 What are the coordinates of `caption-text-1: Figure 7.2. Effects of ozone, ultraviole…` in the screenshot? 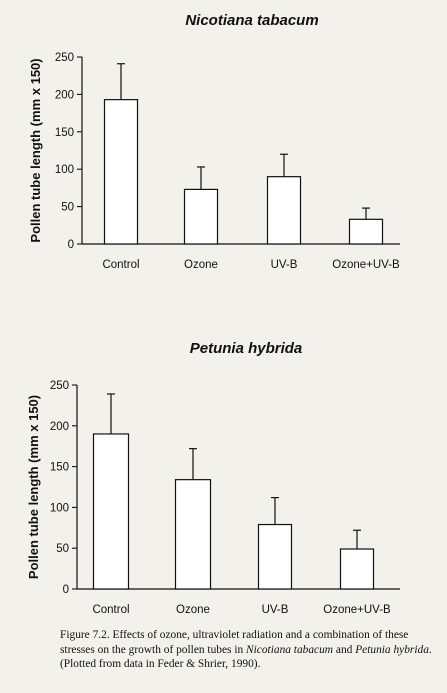 It's located at (234, 642).